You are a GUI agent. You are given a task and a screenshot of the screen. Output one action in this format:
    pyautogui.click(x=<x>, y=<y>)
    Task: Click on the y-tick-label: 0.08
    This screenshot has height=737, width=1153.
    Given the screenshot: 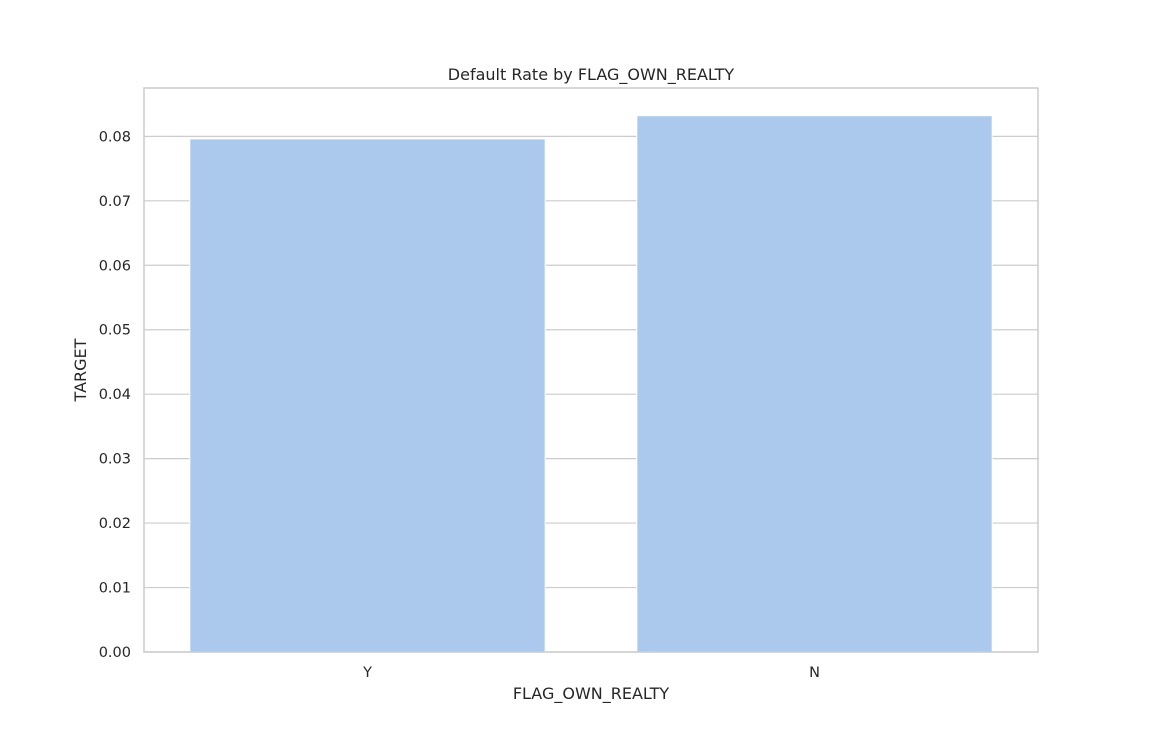 What is the action you would take?
    pyautogui.click(x=115, y=137)
    